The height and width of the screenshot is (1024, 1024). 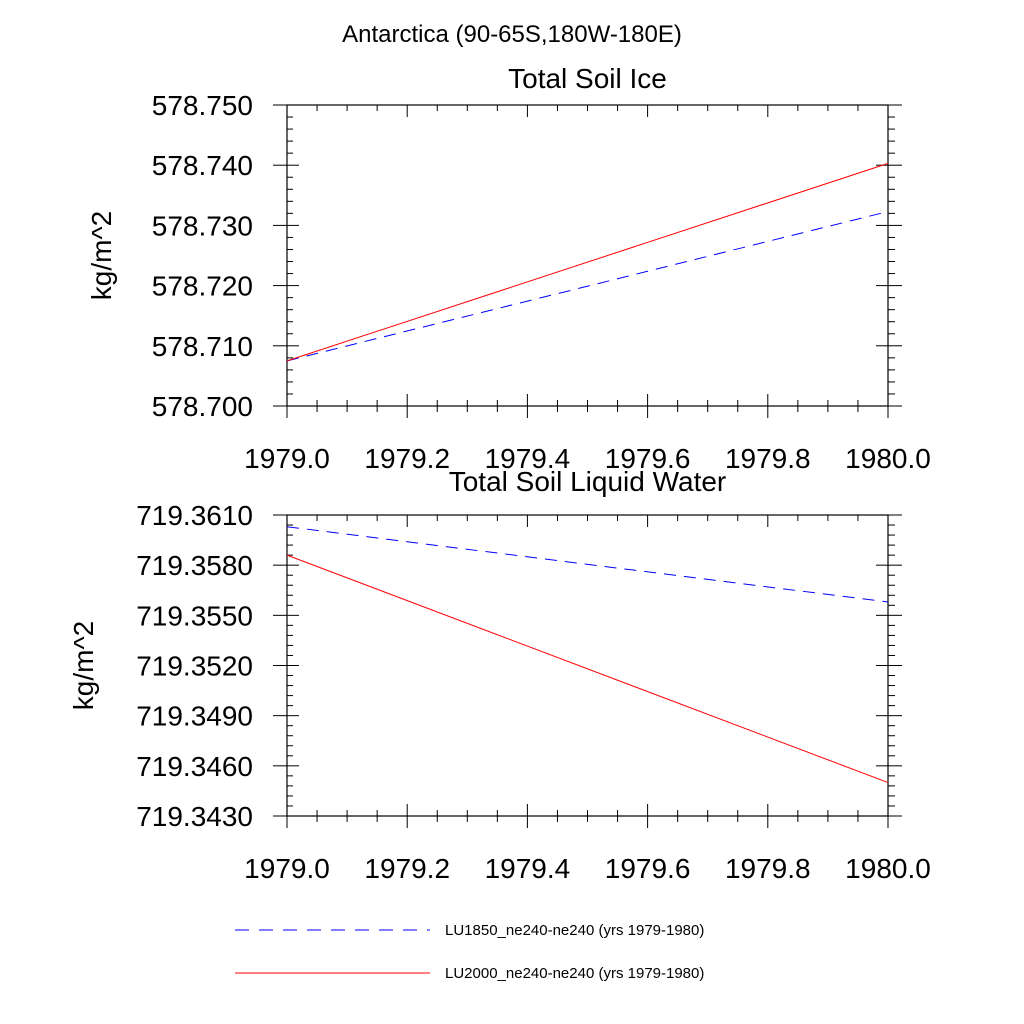 I want to click on y-tick-label: 578.700, so click(x=202, y=406).